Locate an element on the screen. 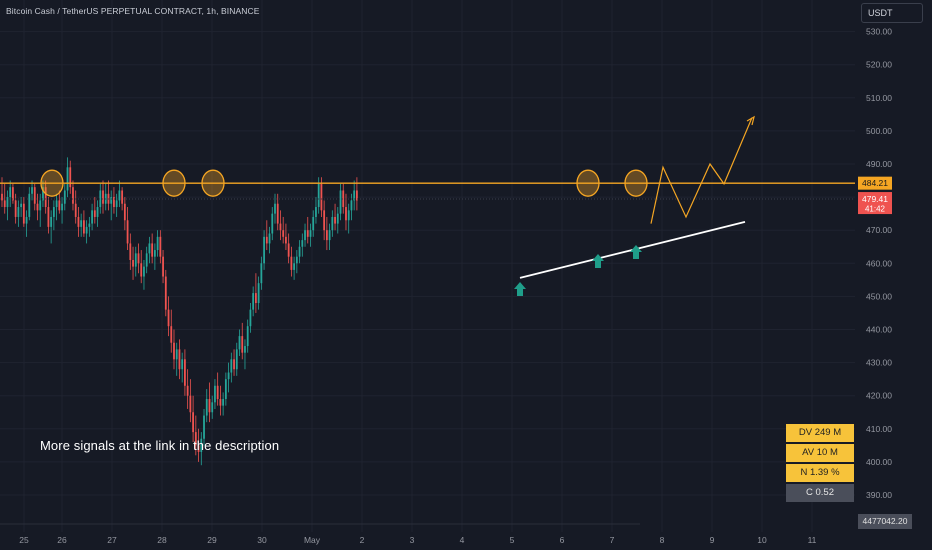  y-tick-label: 460.00 is located at coordinates (879, 263).